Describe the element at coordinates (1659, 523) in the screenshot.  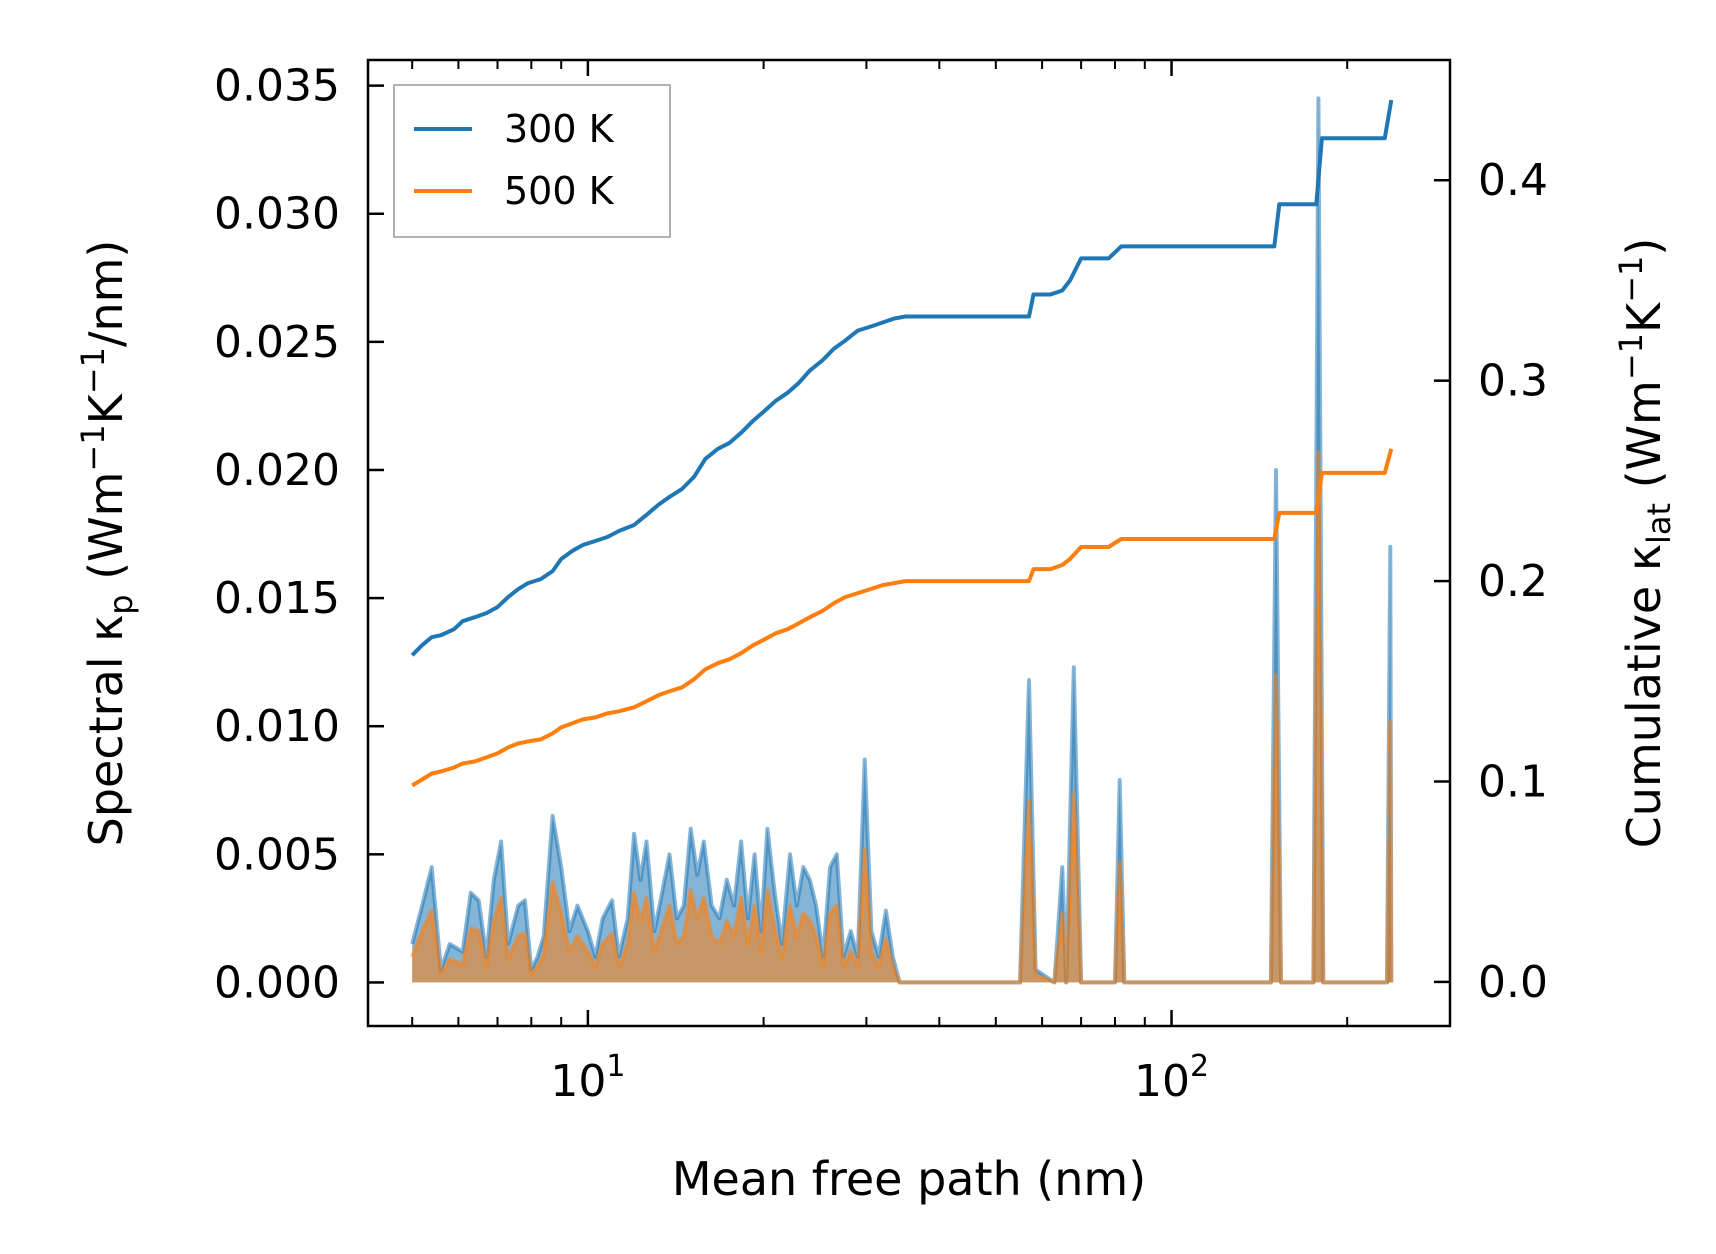
I see `y-right-sub: lat` at that location.